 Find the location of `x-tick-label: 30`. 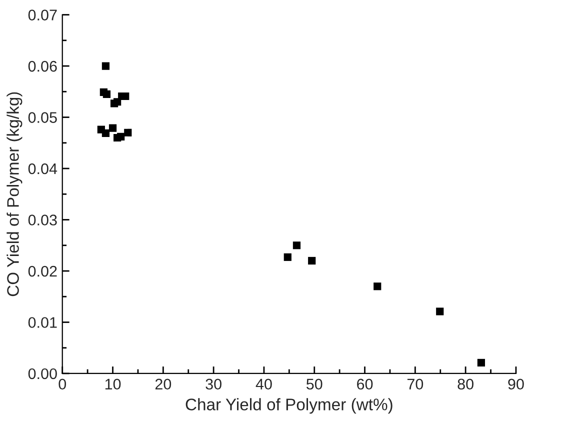

x-tick-label: 30 is located at coordinates (214, 384).